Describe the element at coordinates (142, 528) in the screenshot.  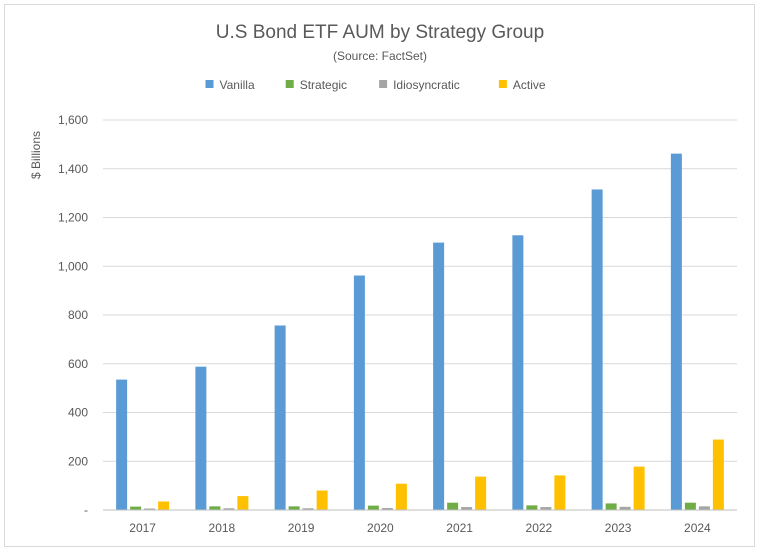
I see `x-tick-label: 2017` at that location.